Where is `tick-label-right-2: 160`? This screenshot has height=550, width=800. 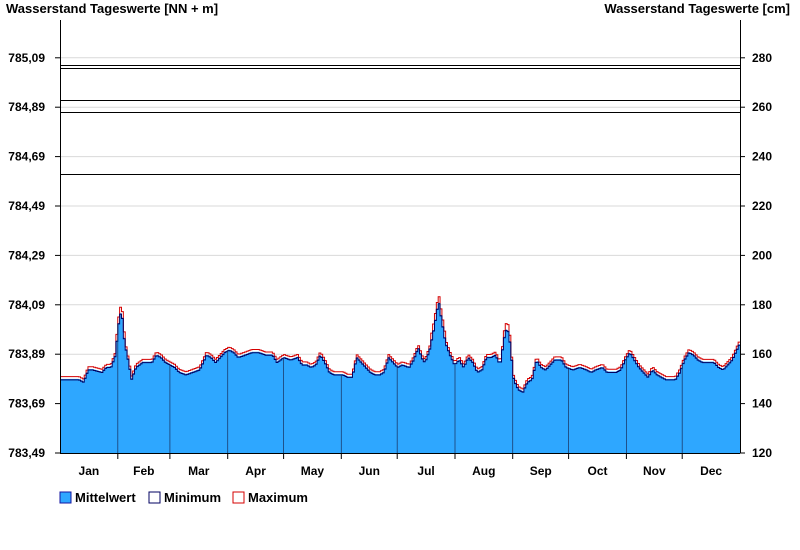
tick-label-right-2: 160 is located at coordinates (762, 354).